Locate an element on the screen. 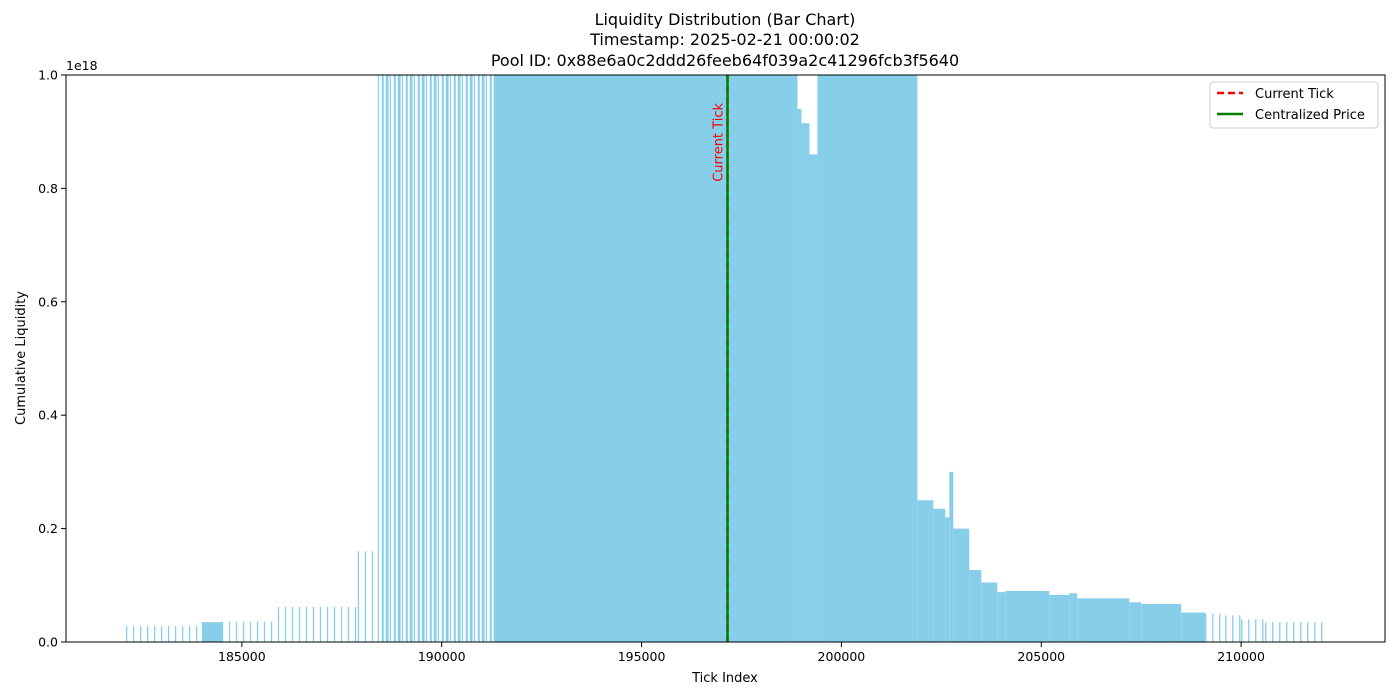 This screenshot has width=1400, height=700. current-tick-annotation: Current Tick is located at coordinates (718, 142).